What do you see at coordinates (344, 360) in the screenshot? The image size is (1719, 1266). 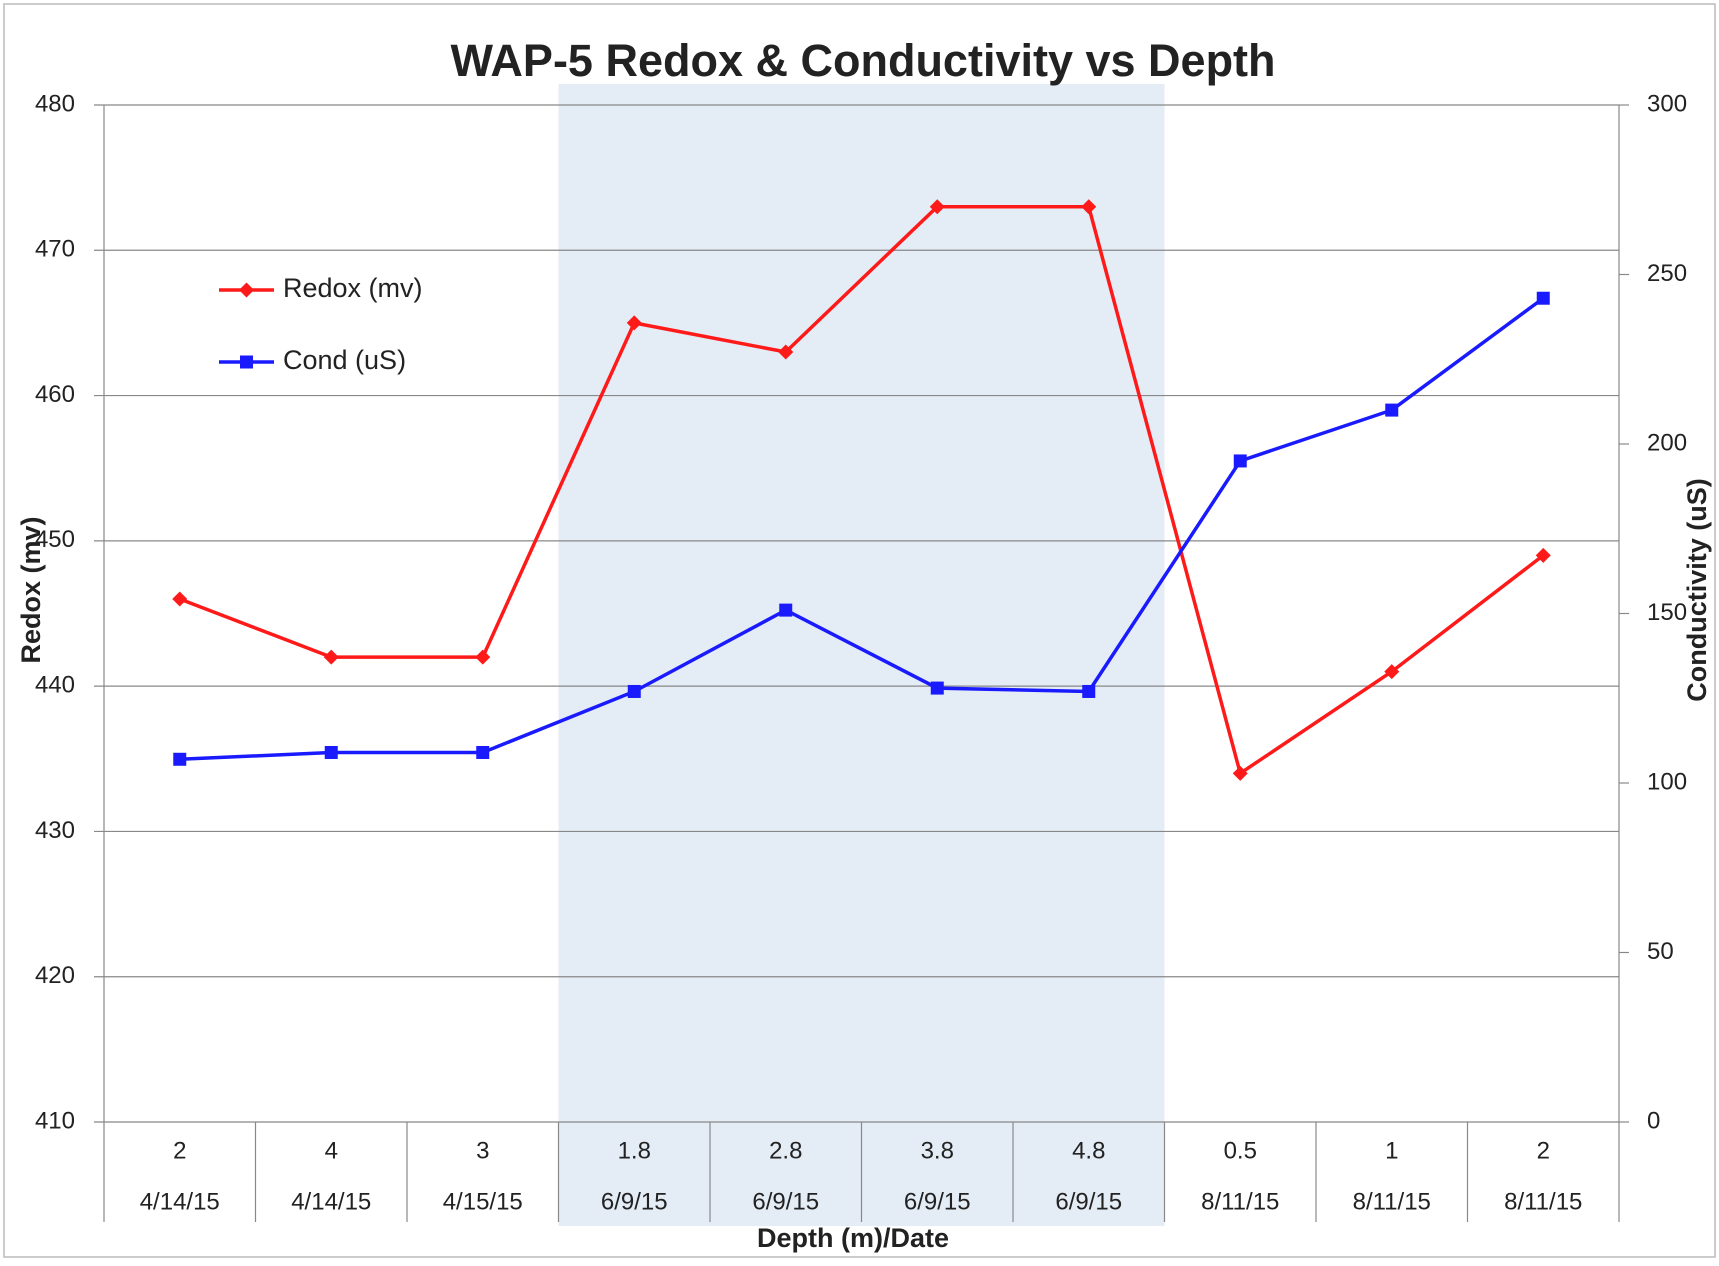 I see `legend-label: Cond (uS)` at bounding box center [344, 360].